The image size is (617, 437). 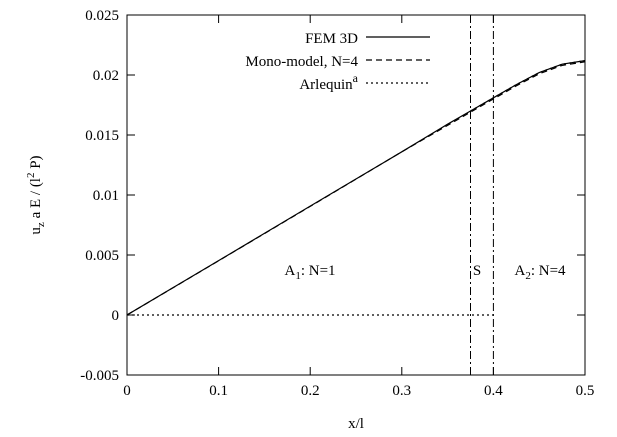 What do you see at coordinates (493, 391) in the screenshot?
I see `x-tick-label: 0.4` at bounding box center [493, 391].